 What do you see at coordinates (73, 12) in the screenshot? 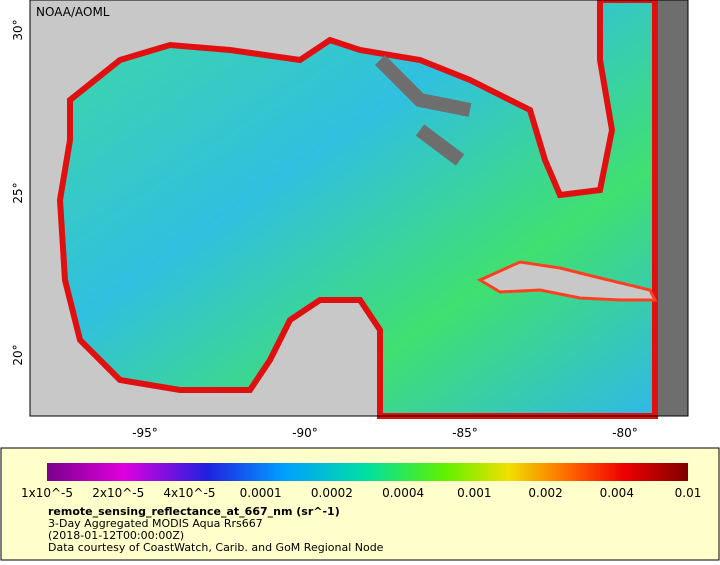
I see `credit: NOAA/AOML` at bounding box center [73, 12].